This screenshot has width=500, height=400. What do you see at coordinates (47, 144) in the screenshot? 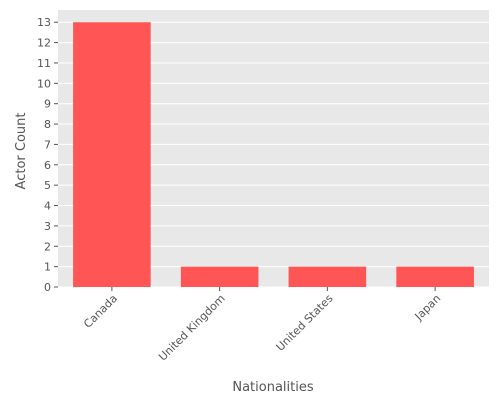
I see `y-tick-label: 7` at bounding box center [47, 144].